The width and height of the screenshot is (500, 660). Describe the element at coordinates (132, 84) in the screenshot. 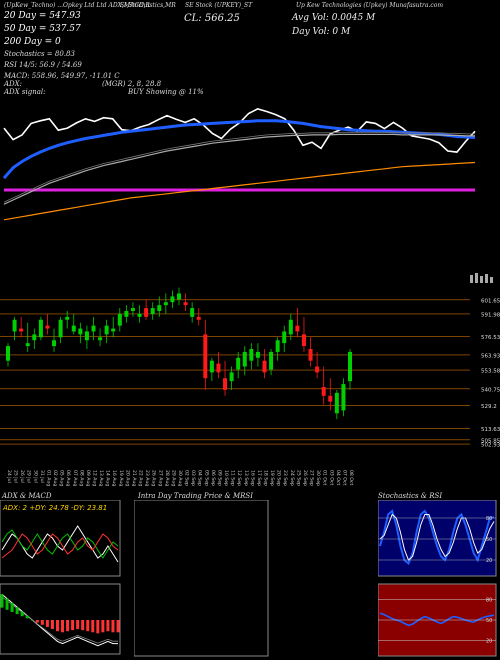

I see `adx-mid-label: (MGR) 2, 8, 28.8` at that location.